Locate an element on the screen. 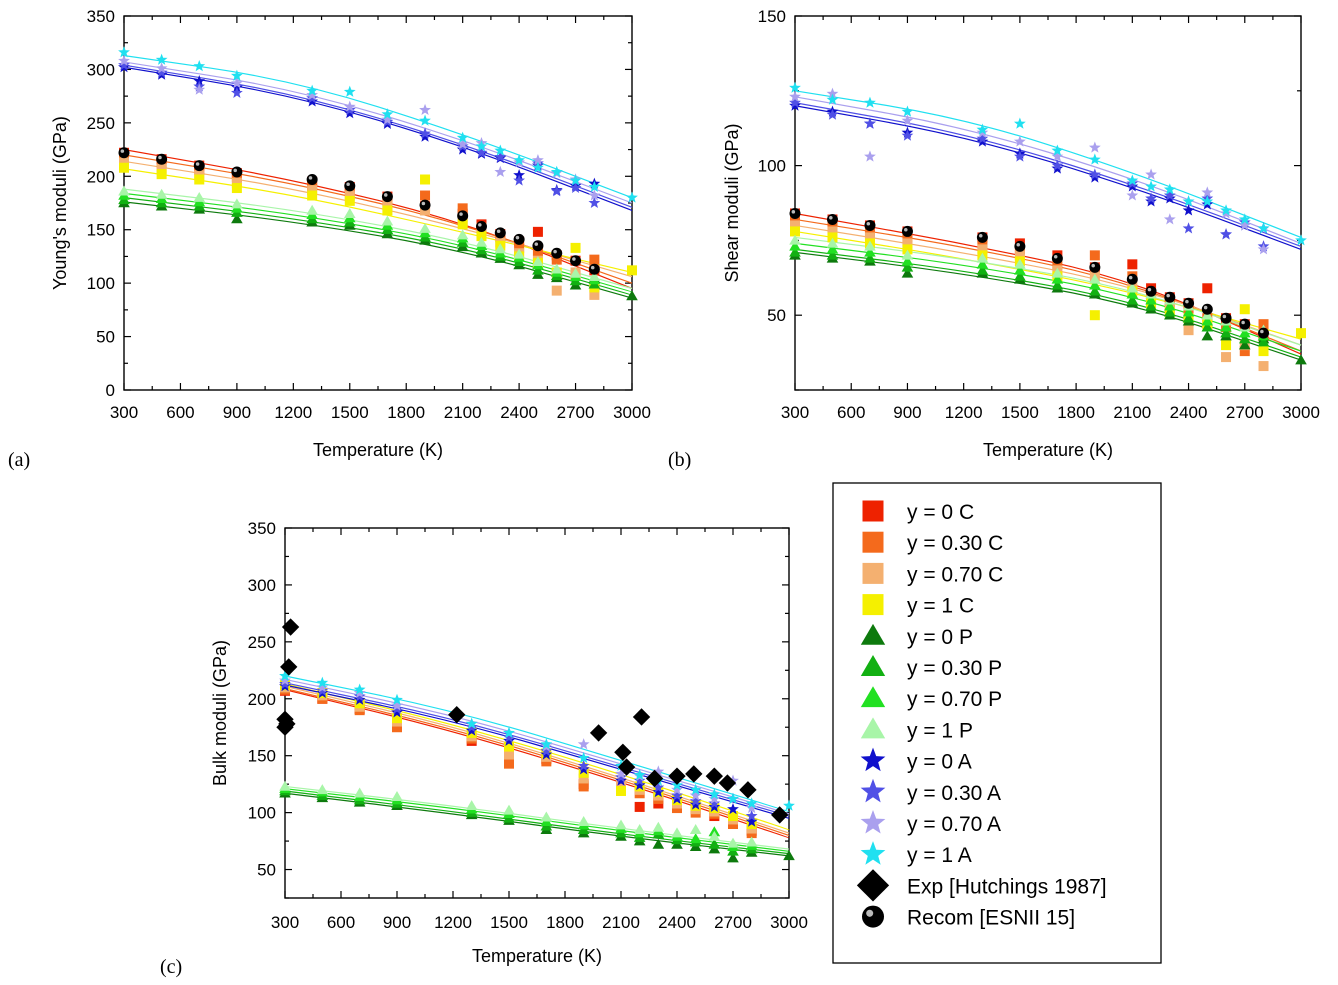  x-tick-label-a: 2400 is located at coordinates (519, 412).